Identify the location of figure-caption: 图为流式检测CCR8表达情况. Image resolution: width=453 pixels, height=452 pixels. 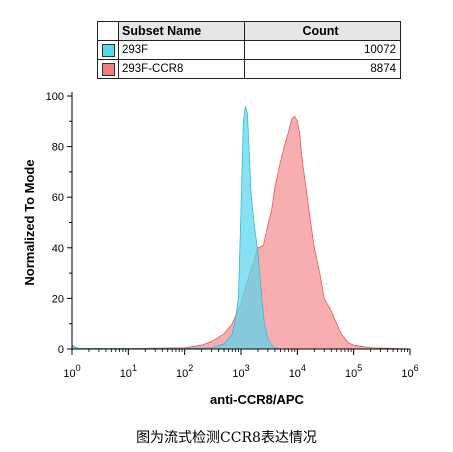
(226, 438).